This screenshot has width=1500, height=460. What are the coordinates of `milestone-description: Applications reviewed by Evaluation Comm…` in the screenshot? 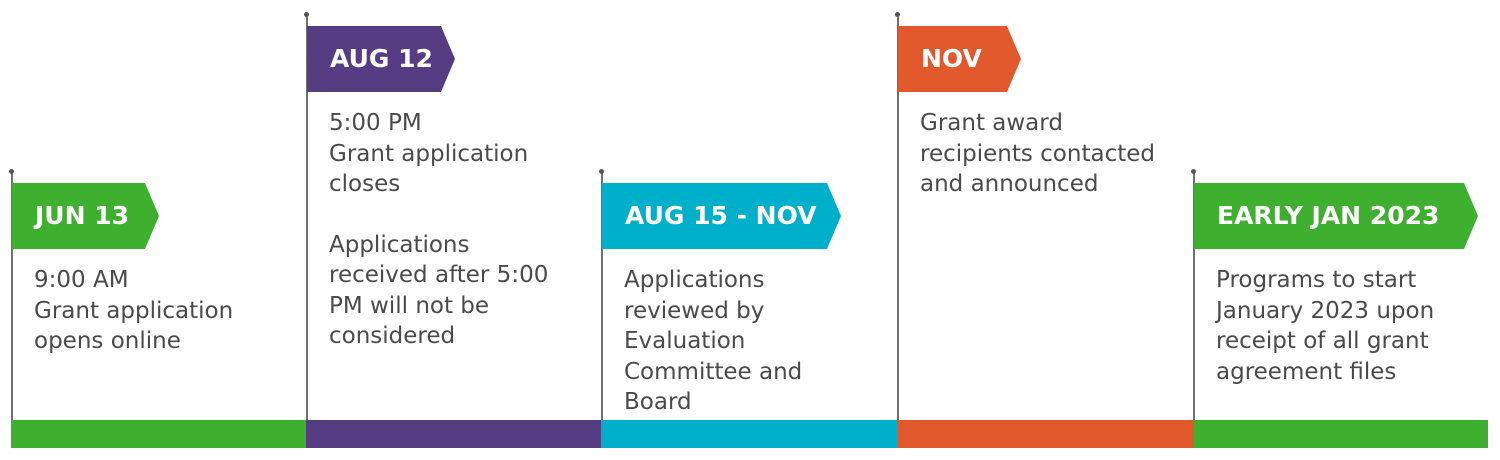 It's located at (759, 341).